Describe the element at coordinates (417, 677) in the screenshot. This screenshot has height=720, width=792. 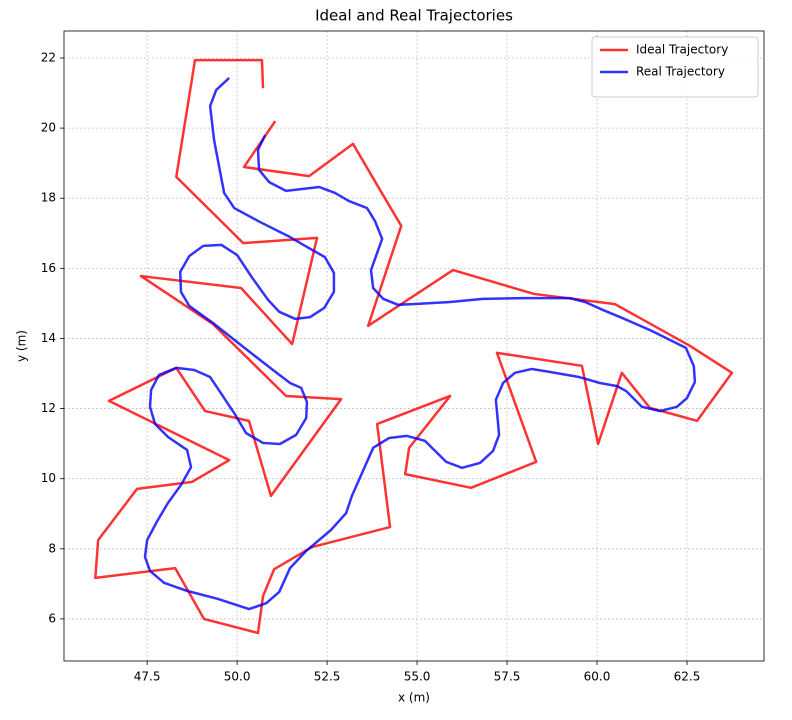
I see `x-tick-label: 55.0` at that location.